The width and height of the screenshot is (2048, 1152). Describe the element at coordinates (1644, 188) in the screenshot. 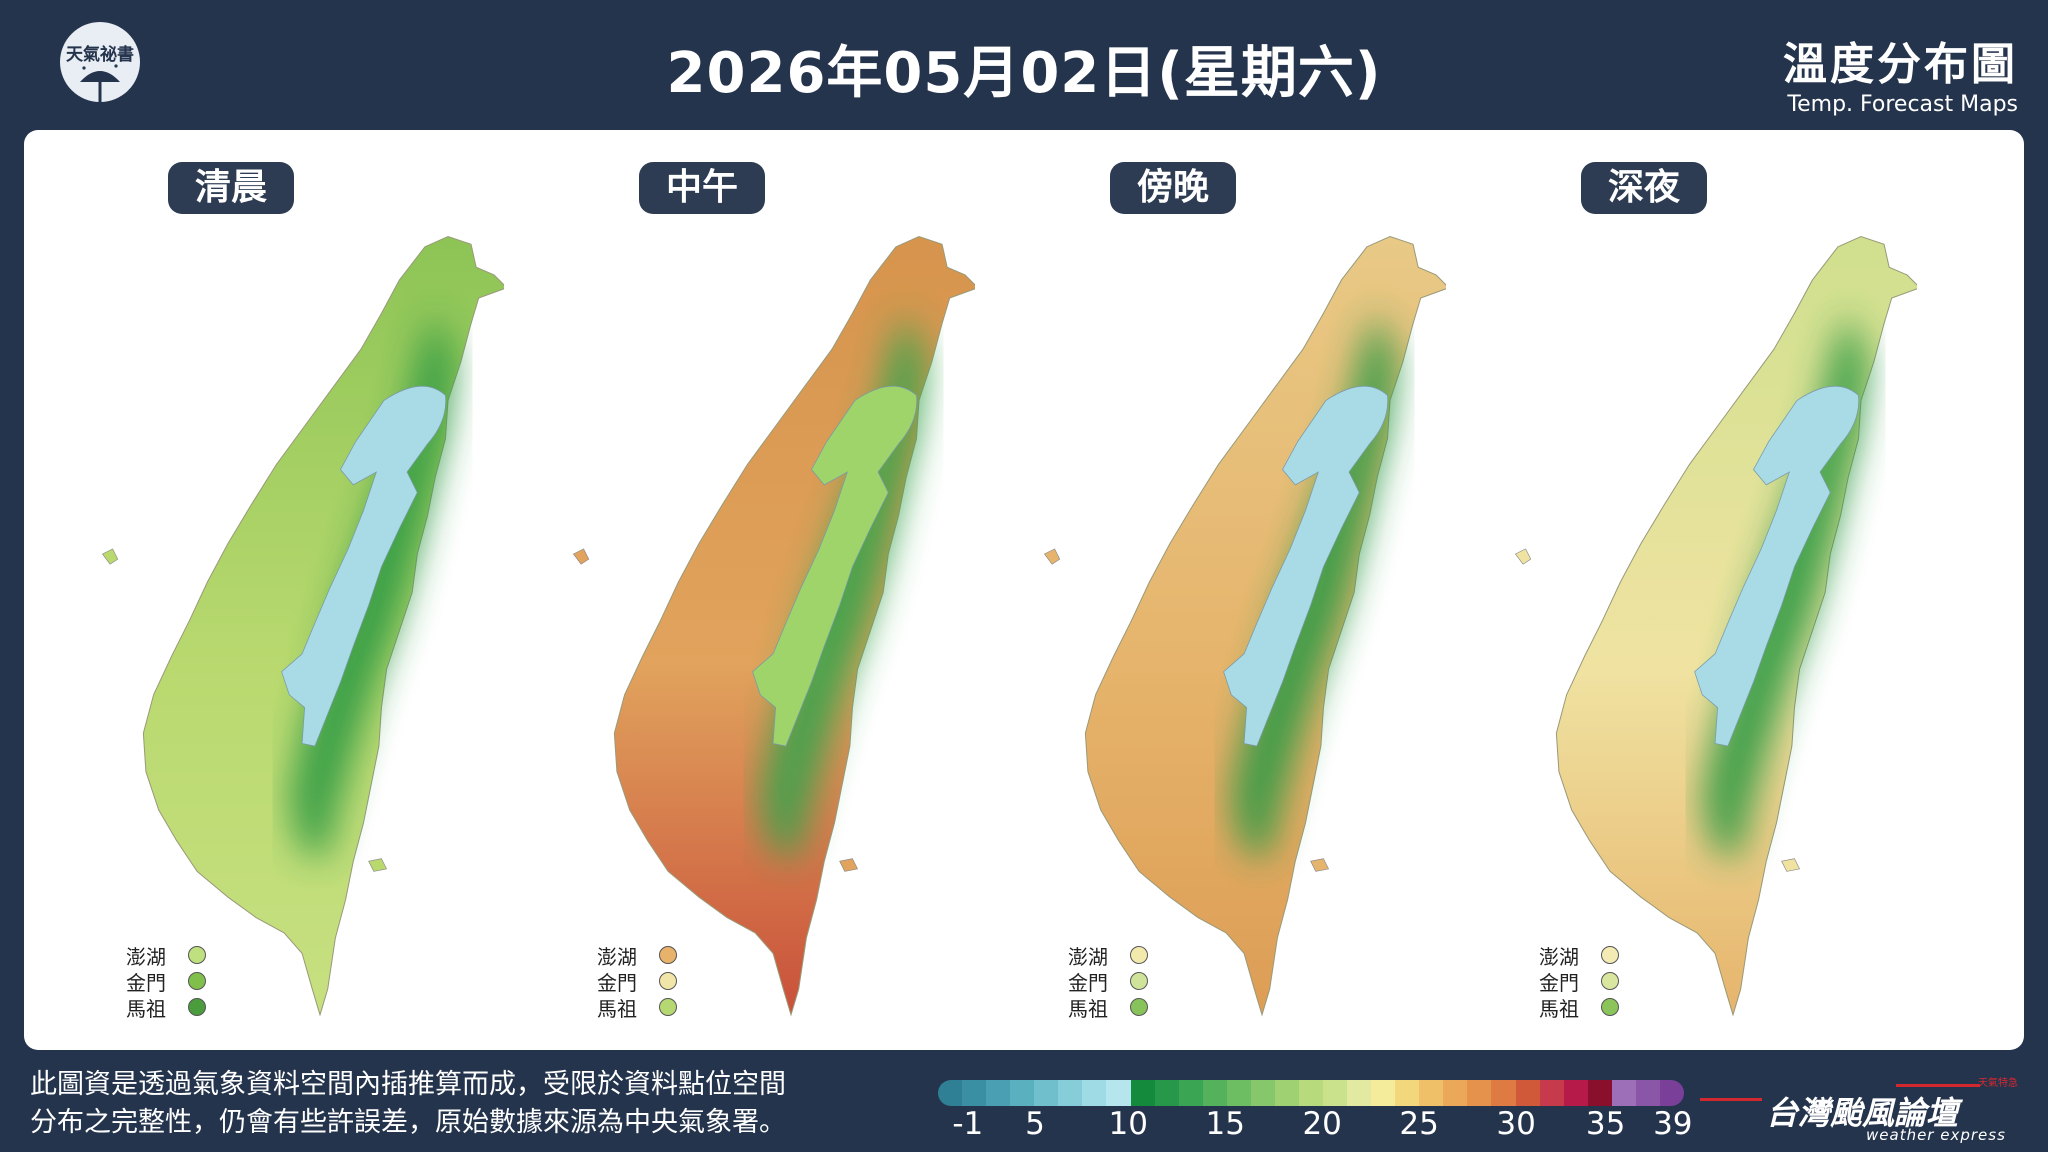

I see `time-period-label: 深夜` at that location.